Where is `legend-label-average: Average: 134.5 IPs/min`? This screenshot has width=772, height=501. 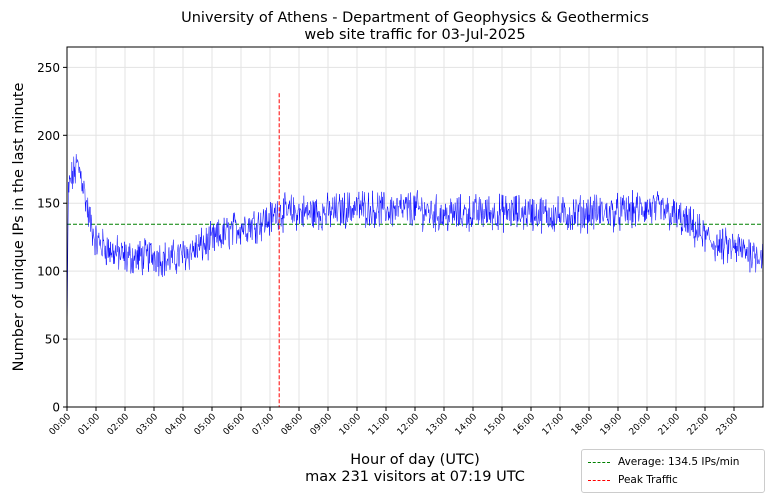
legend-label-average: Average: 134.5 IPs/min is located at coordinates (679, 462).